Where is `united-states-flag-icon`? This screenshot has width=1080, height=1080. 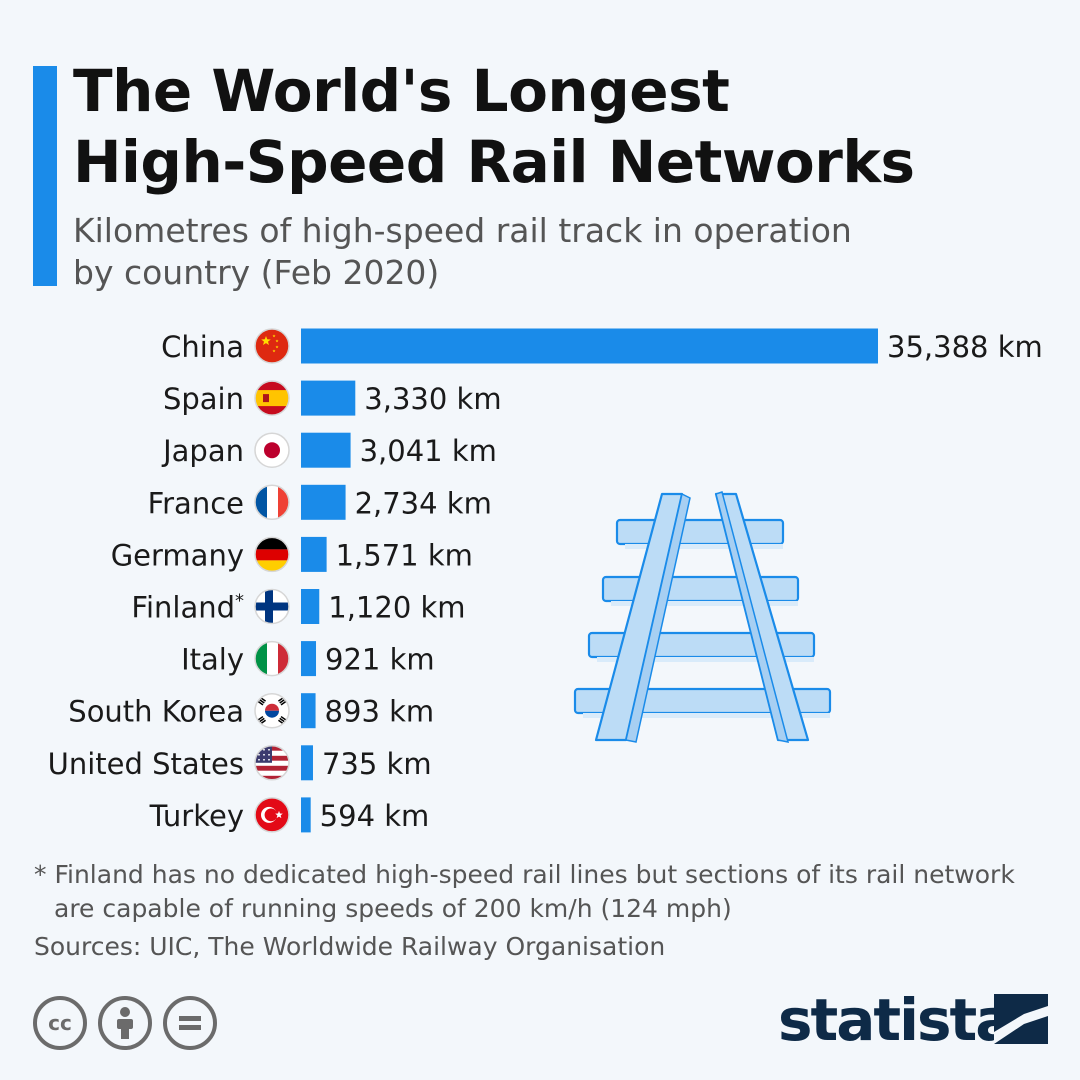 united-states-flag-icon is located at coordinates (272, 763).